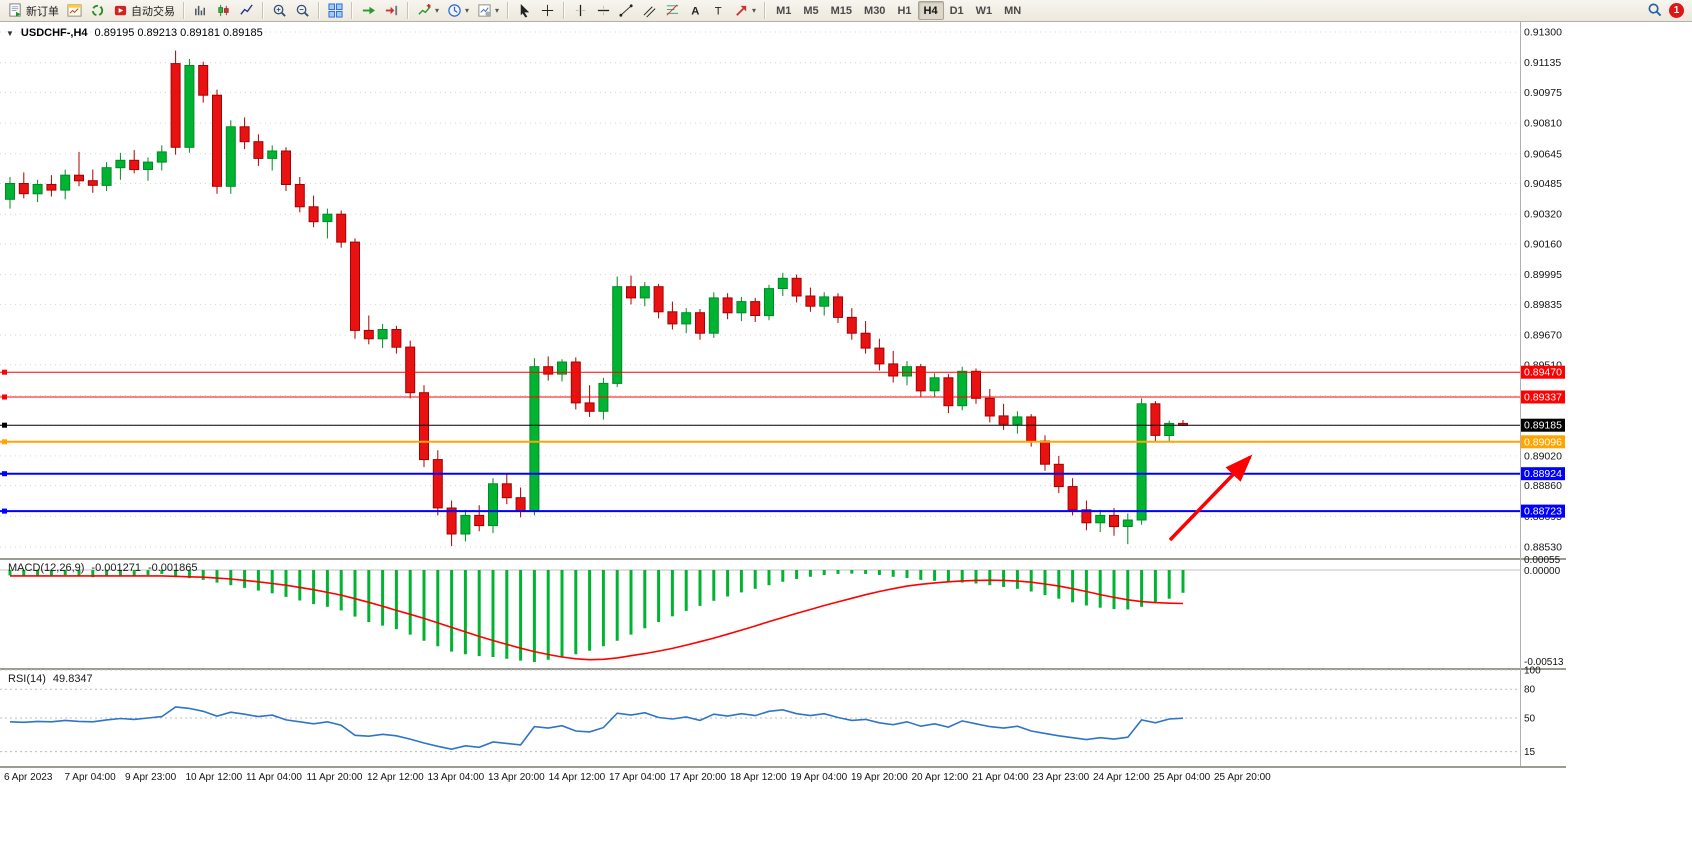 The width and height of the screenshot is (1692, 850). I want to click on svg-text: 19 Apr 20:00, so click(879, 777).